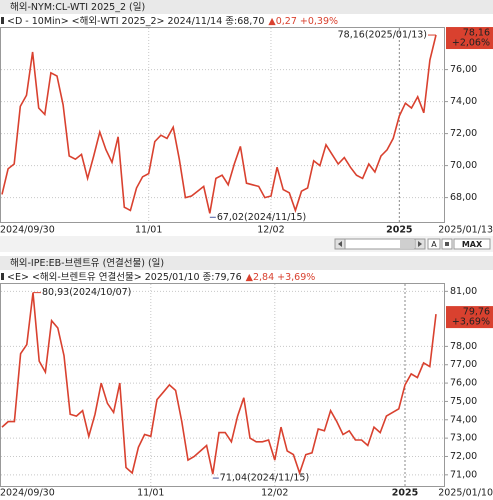  I want to click on y-tick-label: 68,00, so click(463, 197).